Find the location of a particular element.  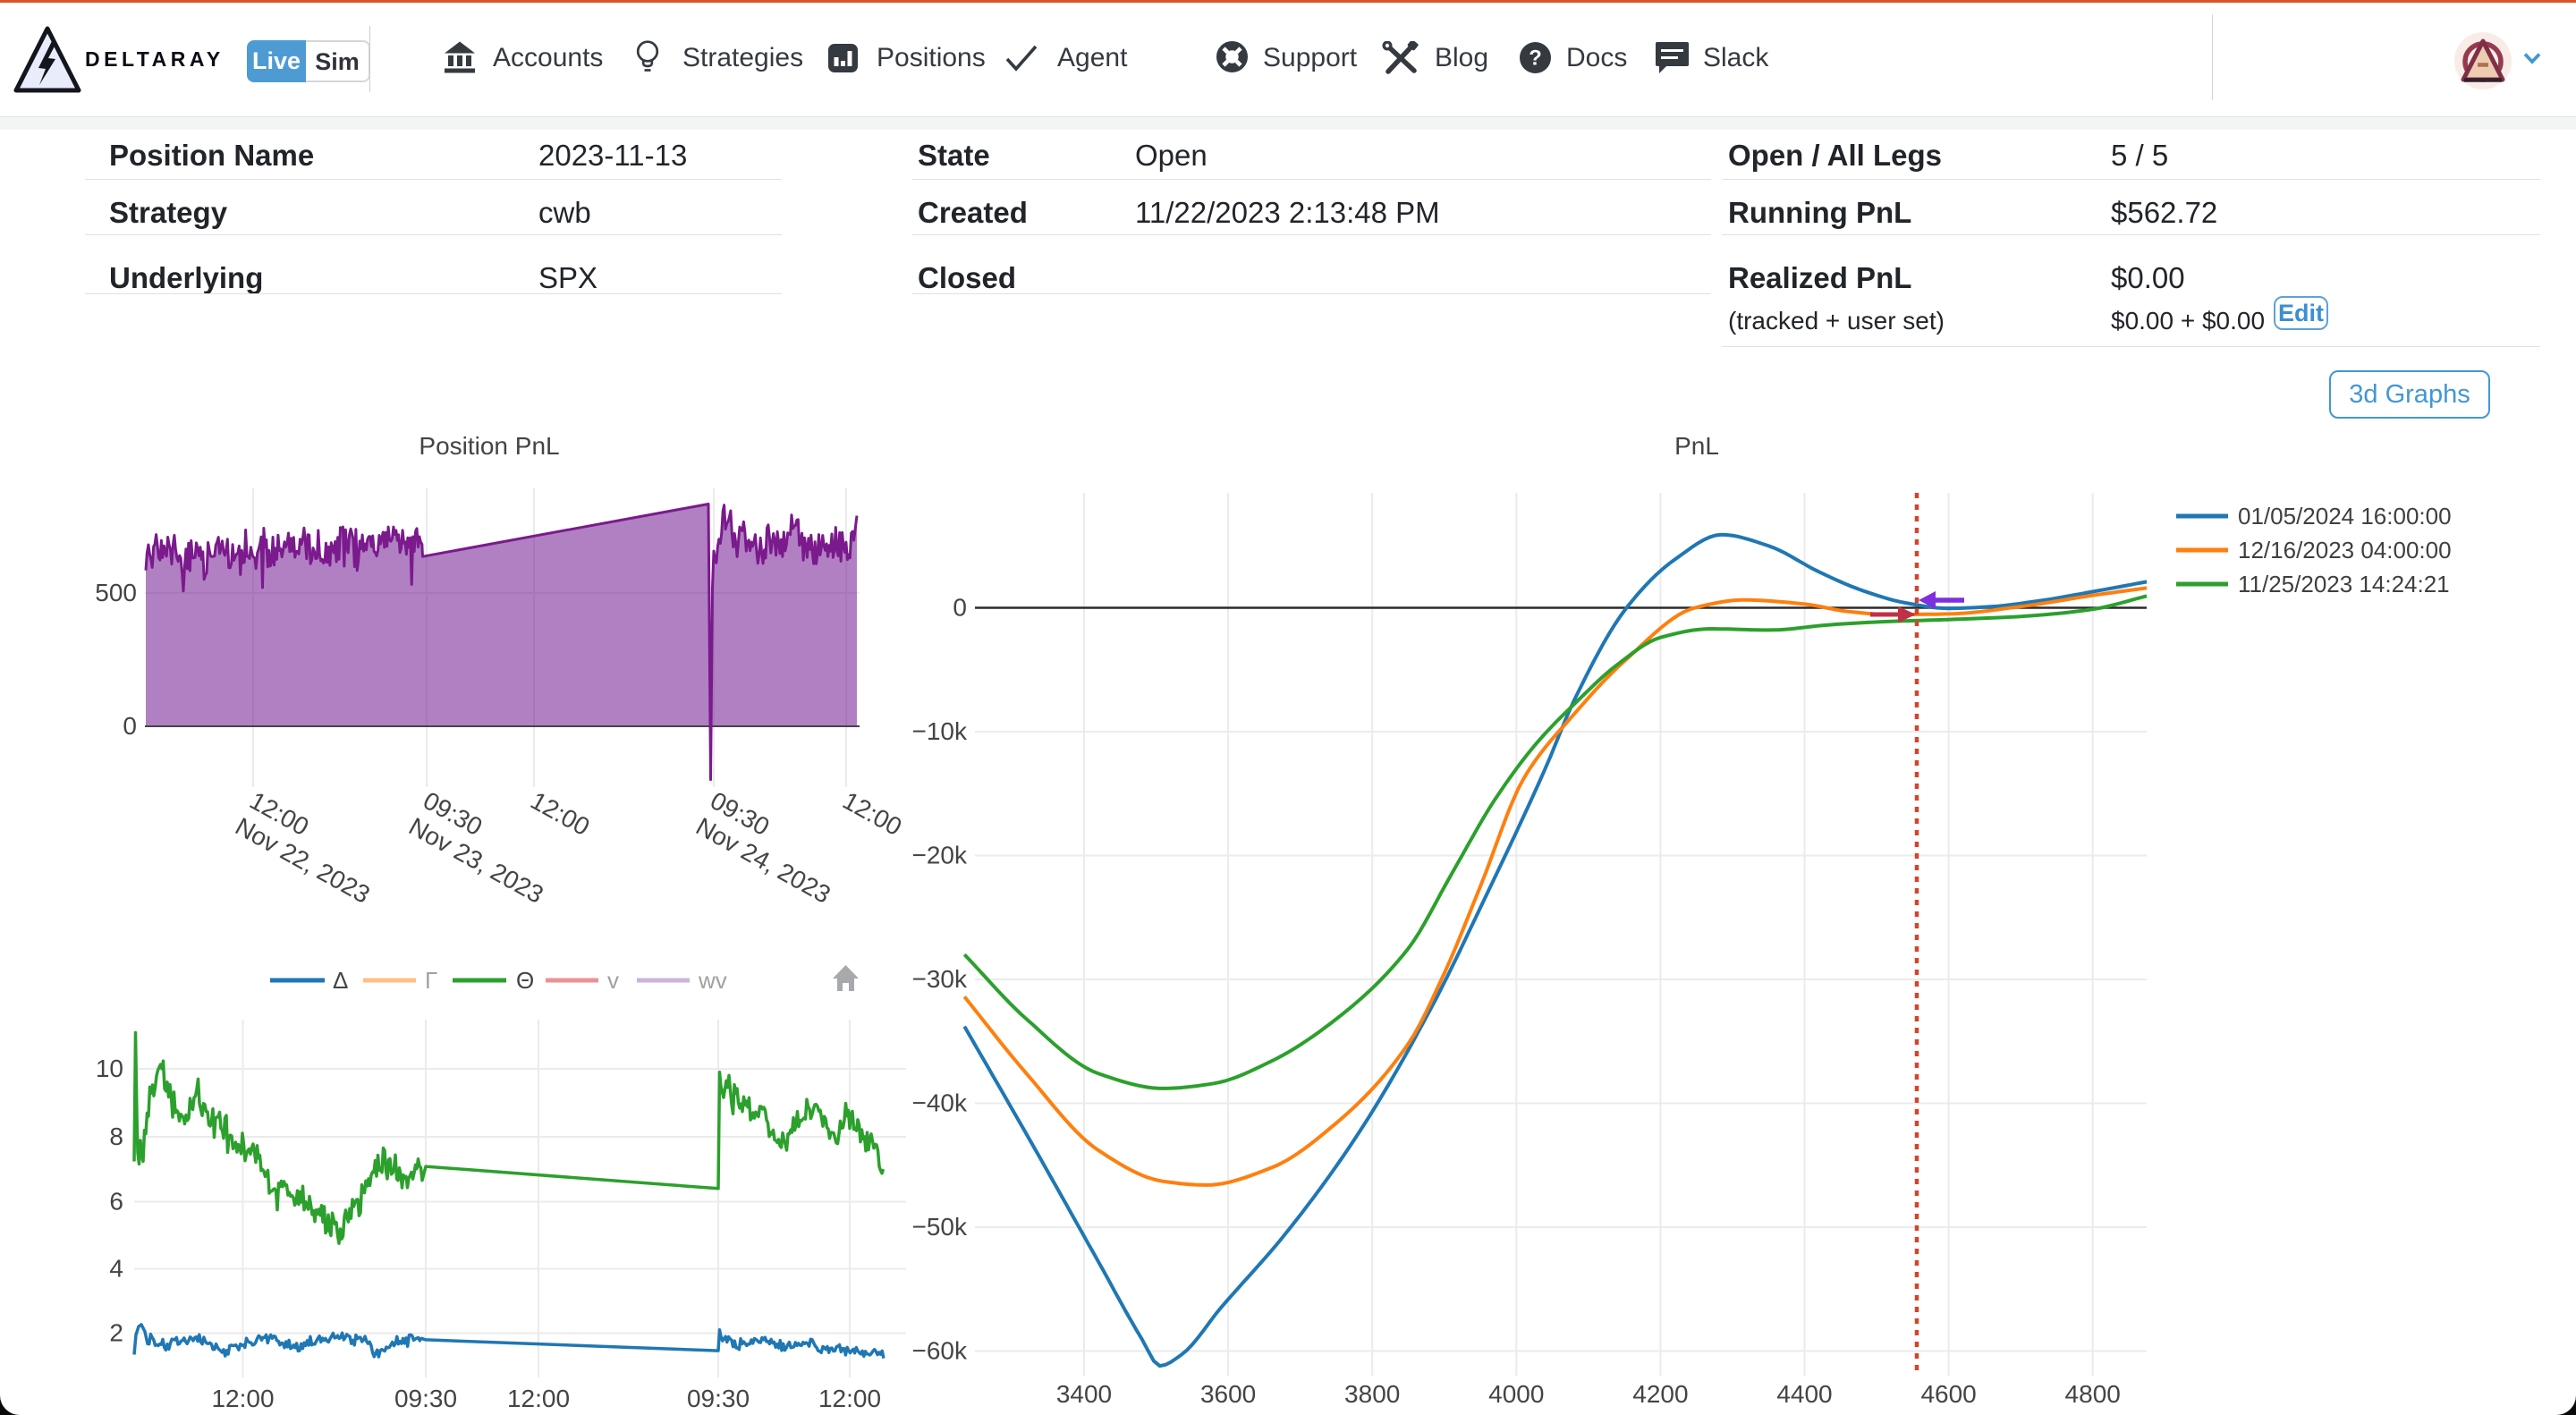

svg-text: 4200 is located at coordinates (1660, 1394).